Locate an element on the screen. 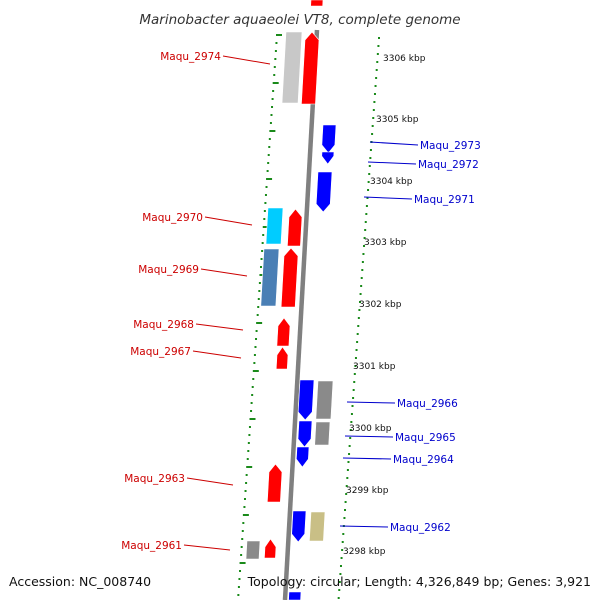  kbp-label: 3299 kbp is located at coordinates (367, 491).